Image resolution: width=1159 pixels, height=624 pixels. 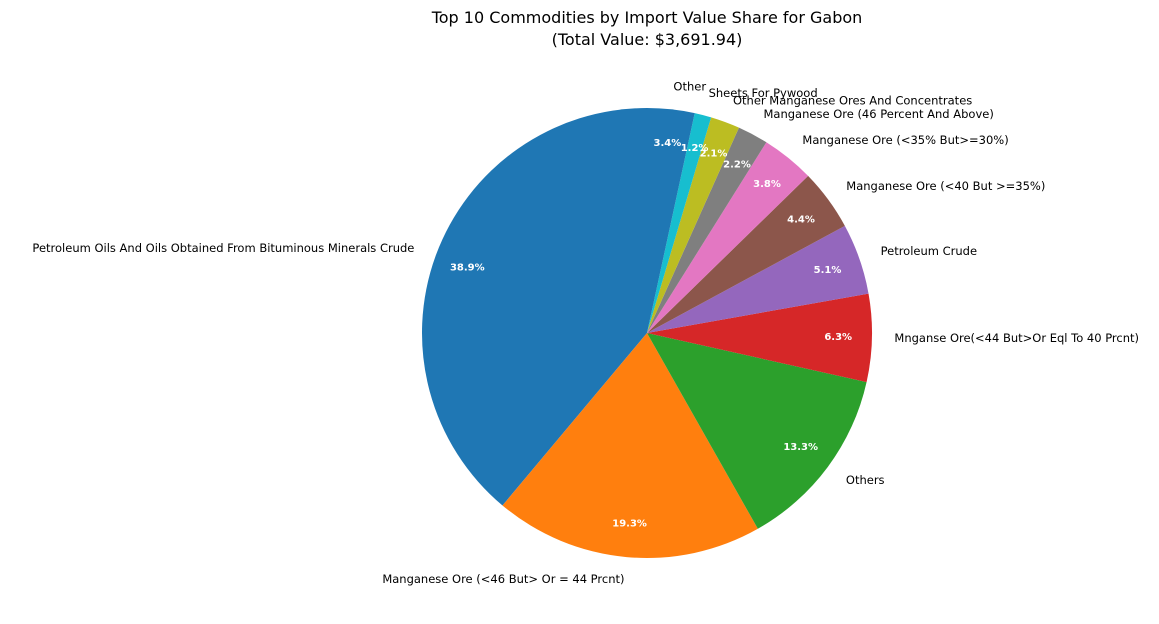 What do you see at coordinates (929, 251) in the screenshot?
I see `slice-label: Petroleum Crude` at bounding box center [929, 251].